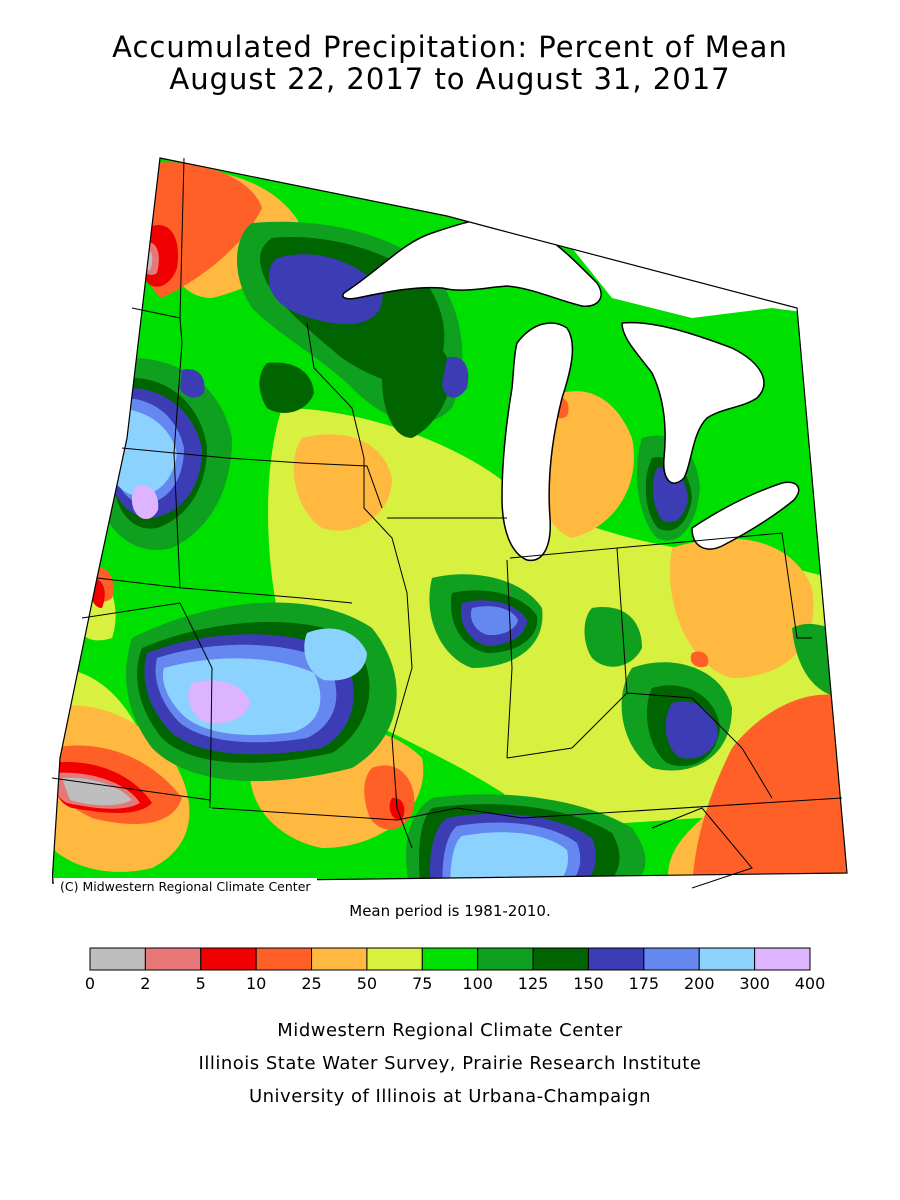  What do you see at coordinates (450, 79) in the screenshot?
I see `map-title-line-2: August 22, 2017 to August 31, 2017` at bounding box center [450, 79].